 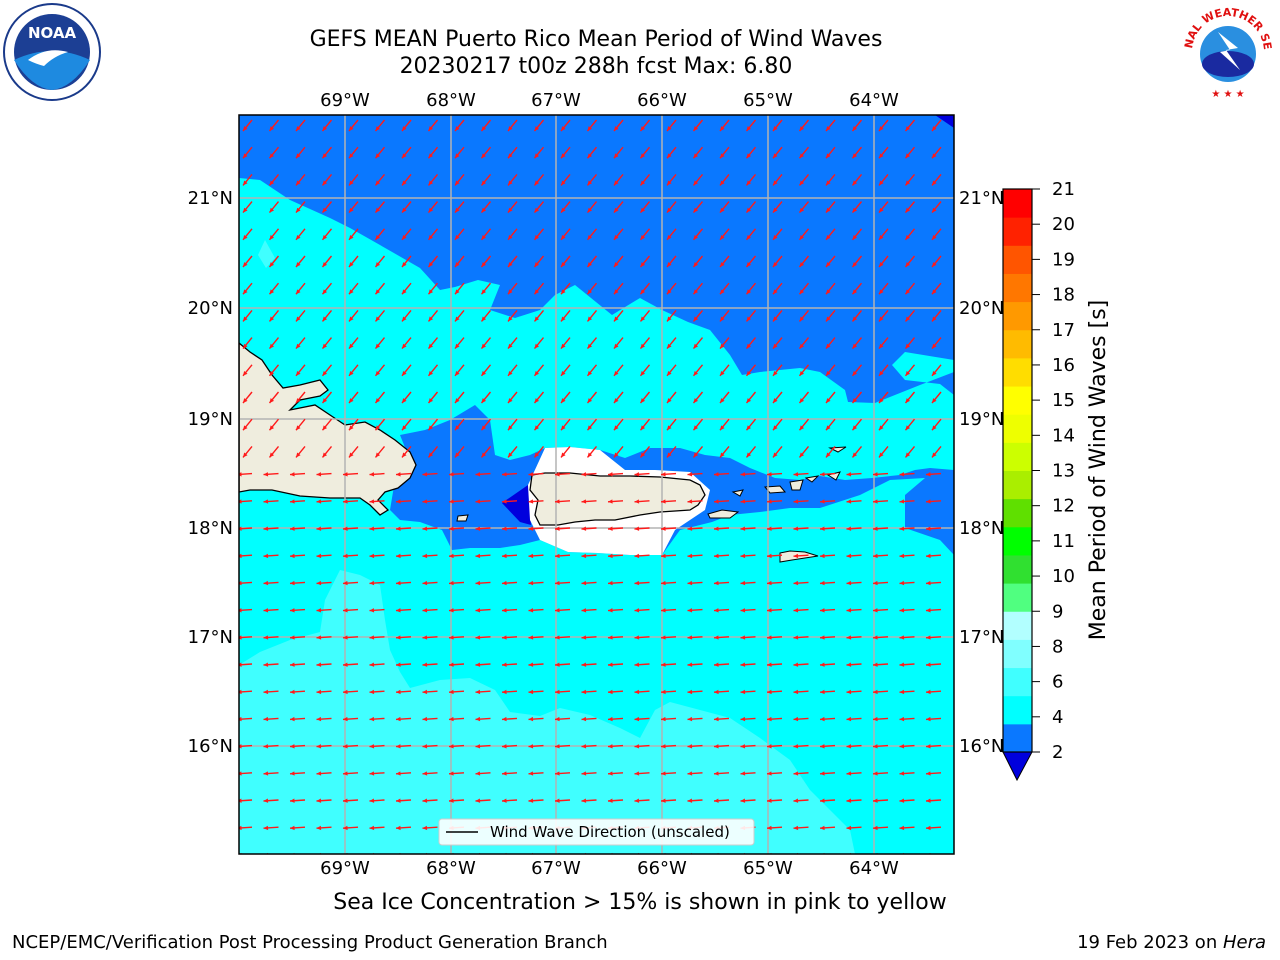 What do you see at coordinates (266, 254) in the screenshot?
I see `wave-period-field-6-8-patch` at bounding box center [266, 254].